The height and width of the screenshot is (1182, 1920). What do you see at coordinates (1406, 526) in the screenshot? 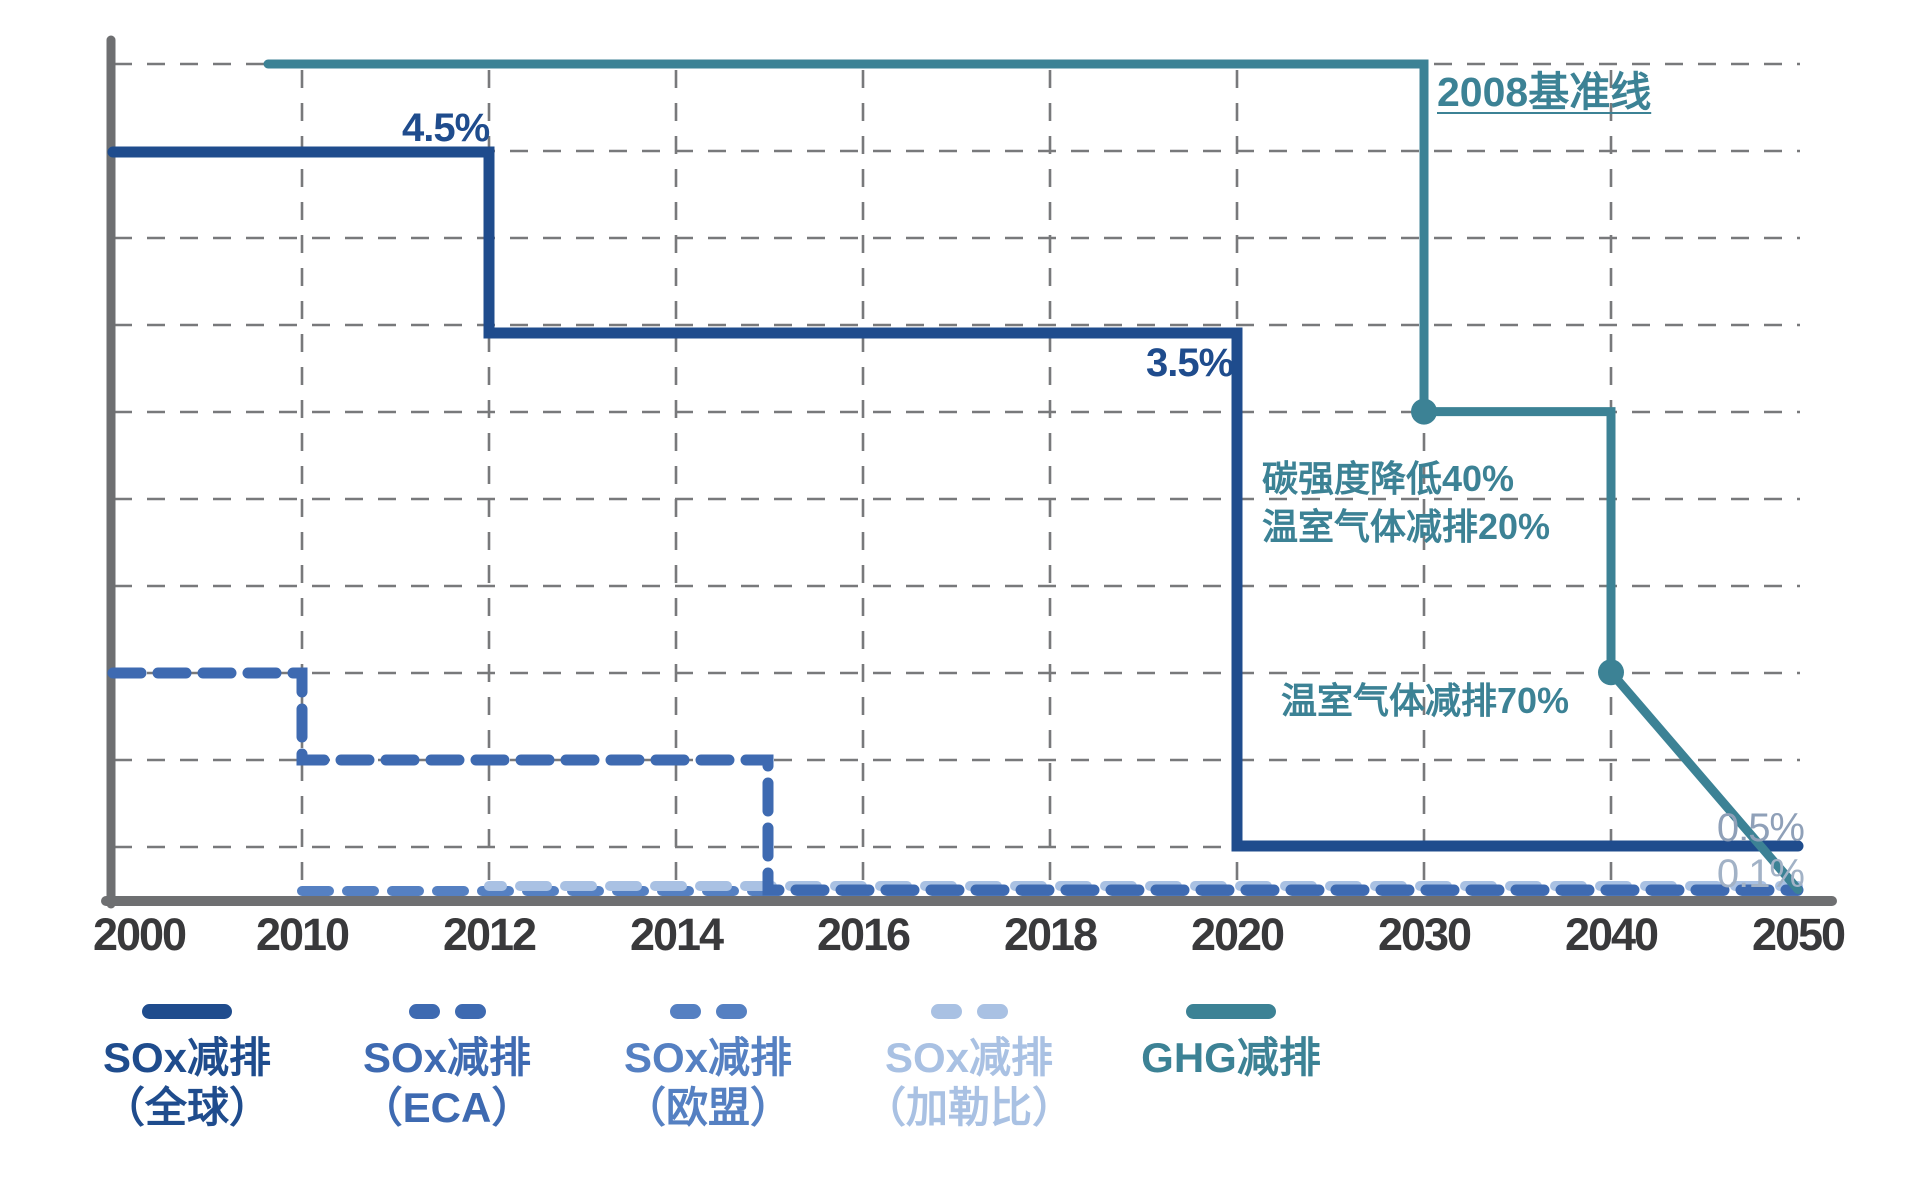
I see `annotation-ghg-reduction-20: 温室气体减排20%` at bounding box center [1406, 526].